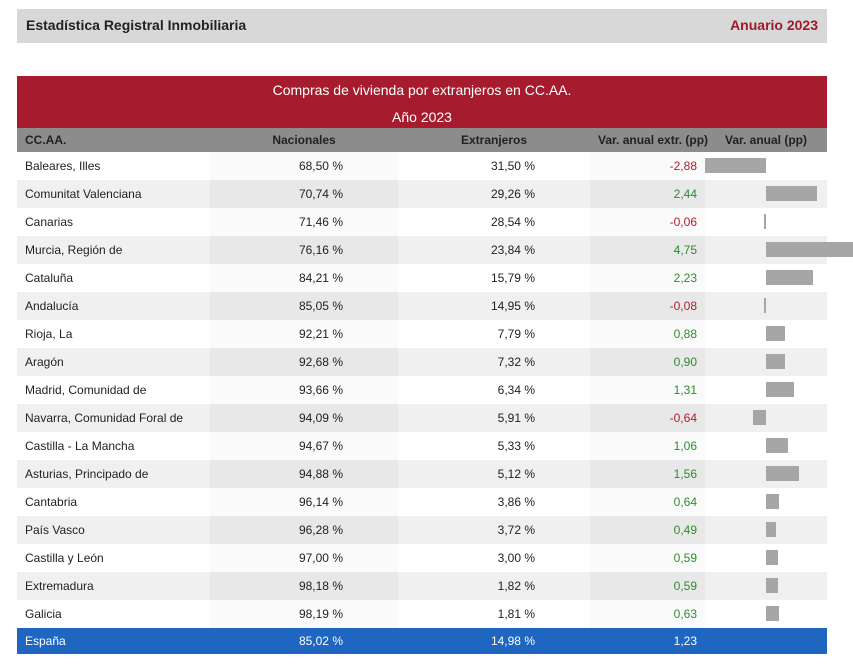  Describe the element at coordinates (422, 334) in the screenshot. I see `table-row: Rioja, La 92,21 % 7,79 % 0,88` at that location.